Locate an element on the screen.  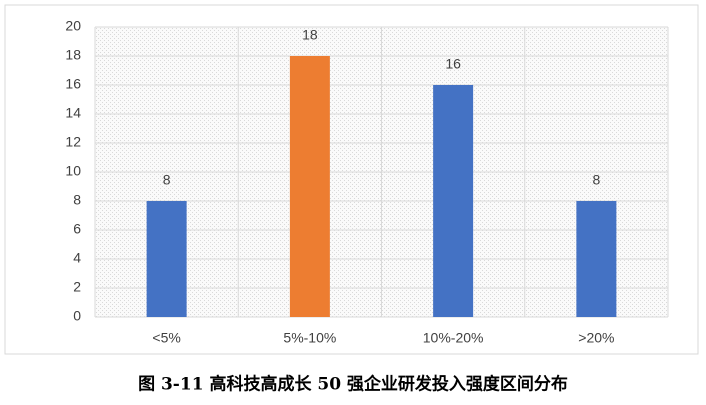
data-label: 16 is located at coordinates (453, 64).